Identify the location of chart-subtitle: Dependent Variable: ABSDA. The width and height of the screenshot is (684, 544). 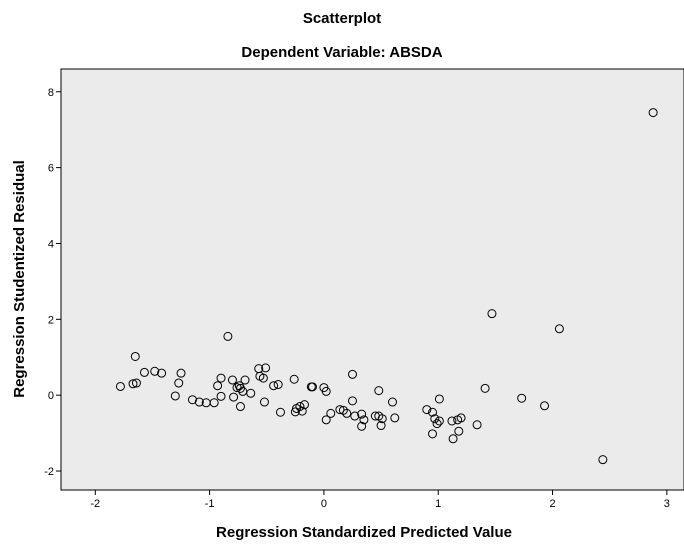
(341, 52).